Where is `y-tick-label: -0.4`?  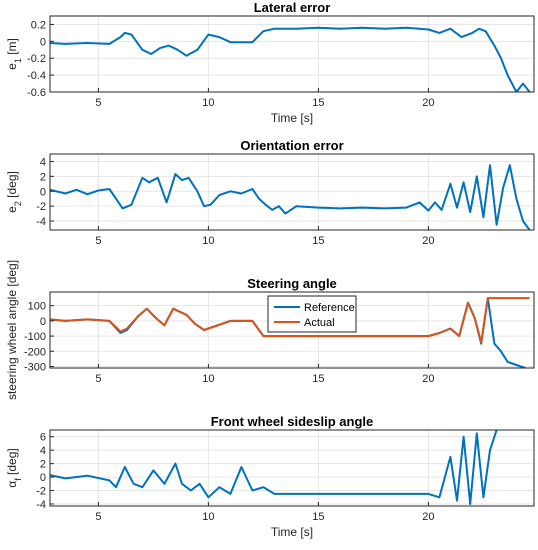
y-tick-label: -0.4 is located at coordinates (36, 76).